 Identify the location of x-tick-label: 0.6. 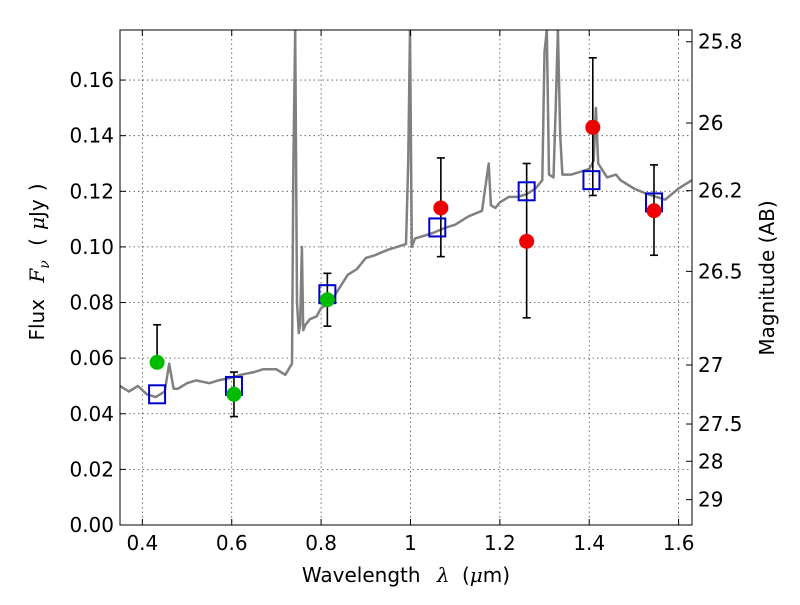
(232, 543).